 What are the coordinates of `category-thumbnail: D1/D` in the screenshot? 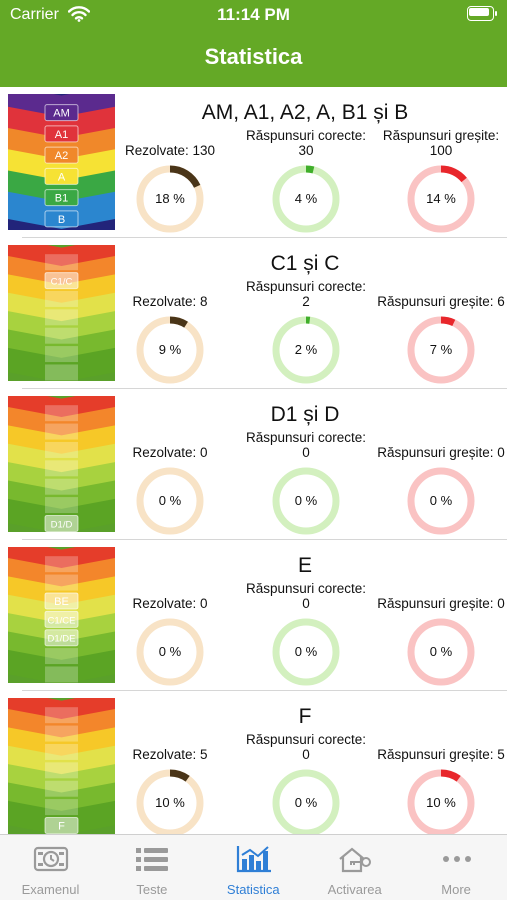 It's located at (61, 464).